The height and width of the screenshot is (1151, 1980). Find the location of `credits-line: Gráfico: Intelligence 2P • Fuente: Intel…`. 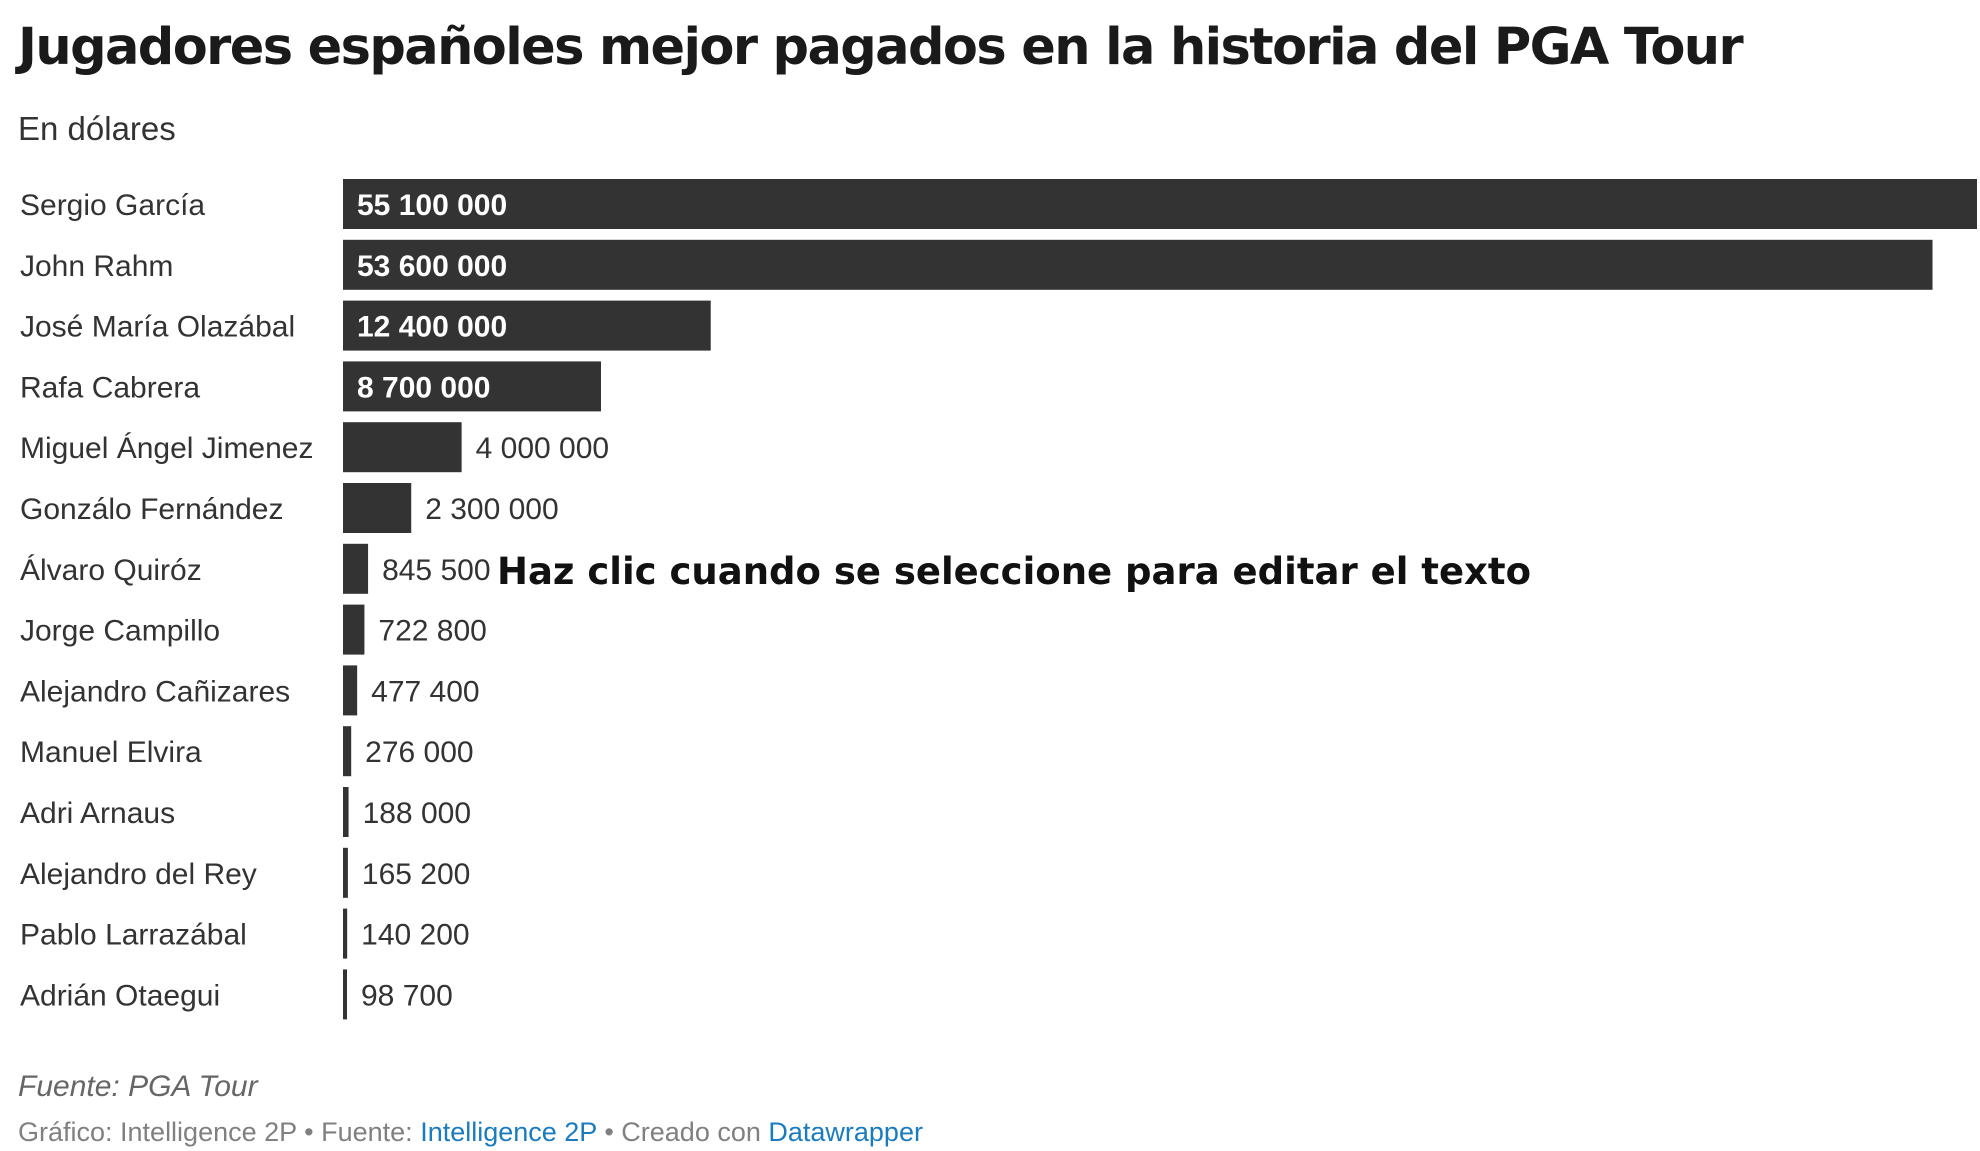

credits-line: Gráfico: Intelligence 2P • Fuente: Intel… is located at coordinates (470, 1132).